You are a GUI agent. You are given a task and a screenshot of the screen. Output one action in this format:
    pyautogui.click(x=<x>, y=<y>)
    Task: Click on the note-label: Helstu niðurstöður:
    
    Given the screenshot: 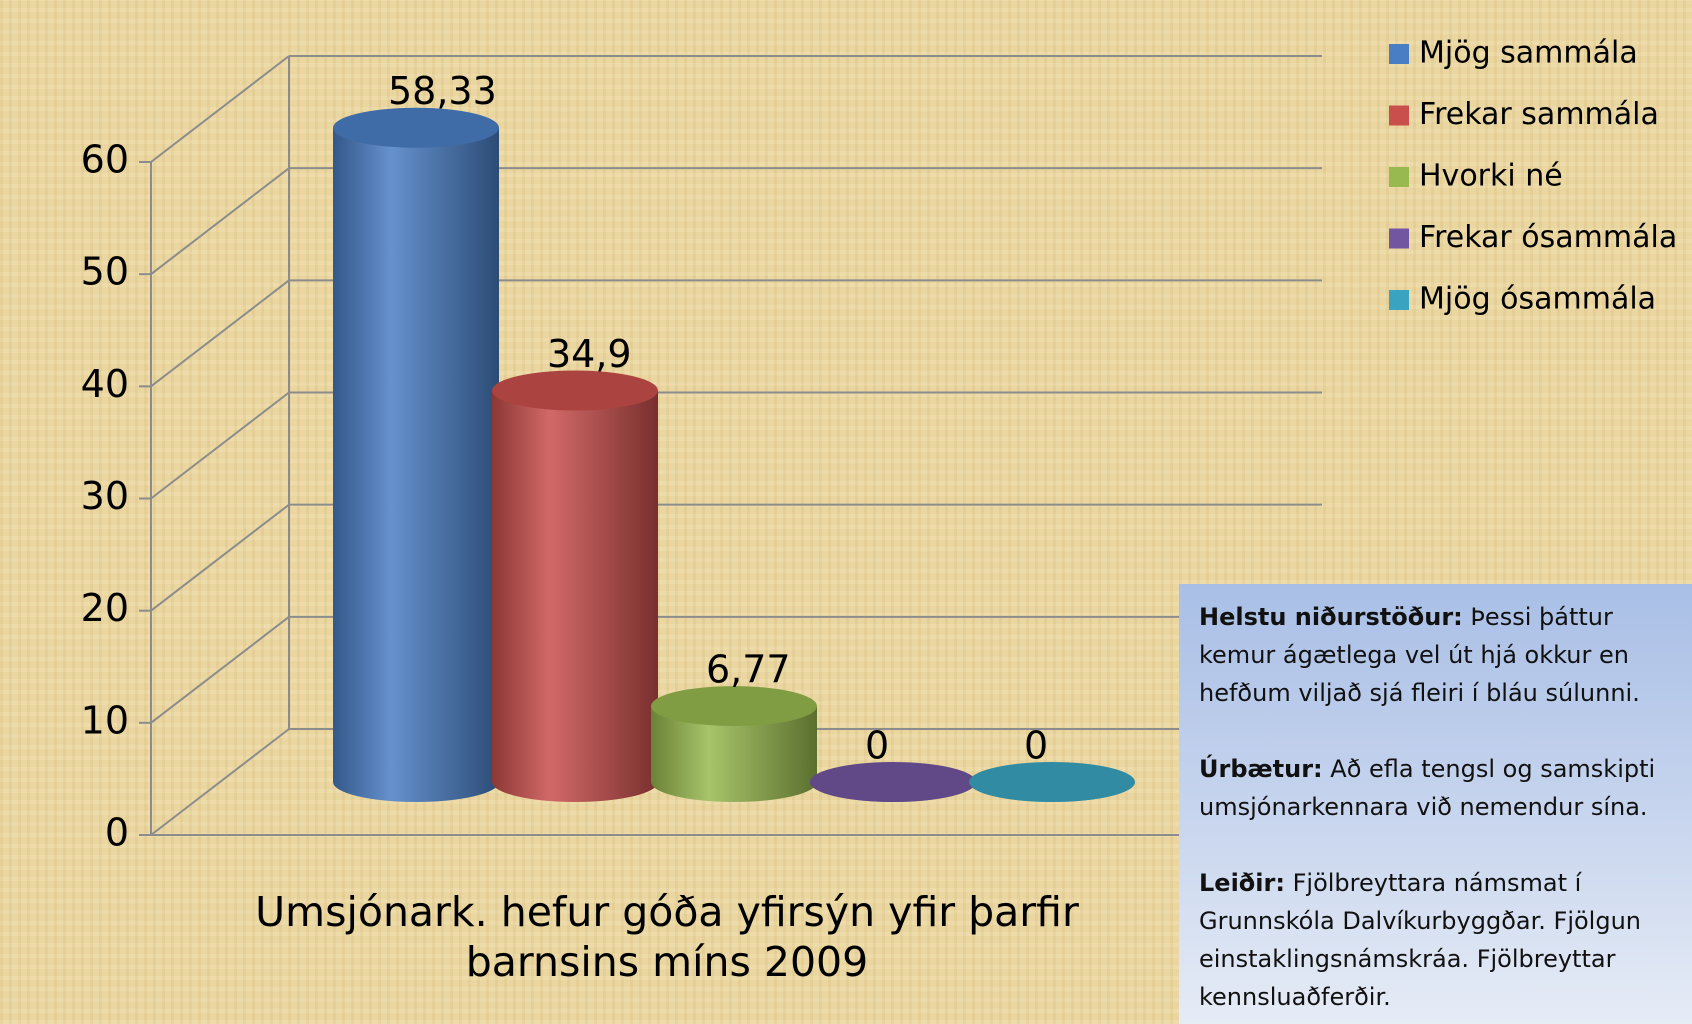 What is the action you would take?
    pyautogui.click(x=1331, y=617)
    